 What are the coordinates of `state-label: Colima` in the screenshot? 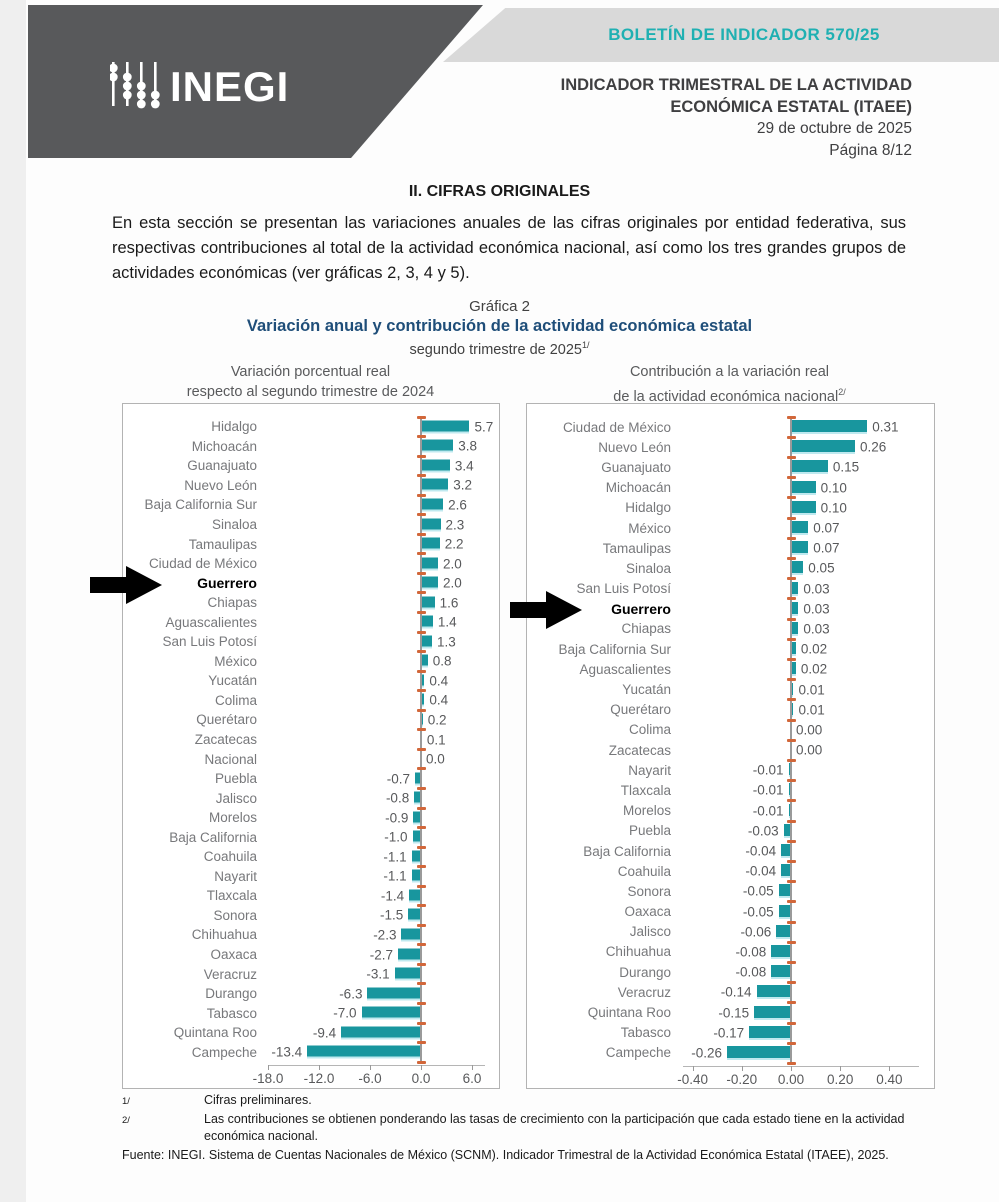 It's located at (235, 700).